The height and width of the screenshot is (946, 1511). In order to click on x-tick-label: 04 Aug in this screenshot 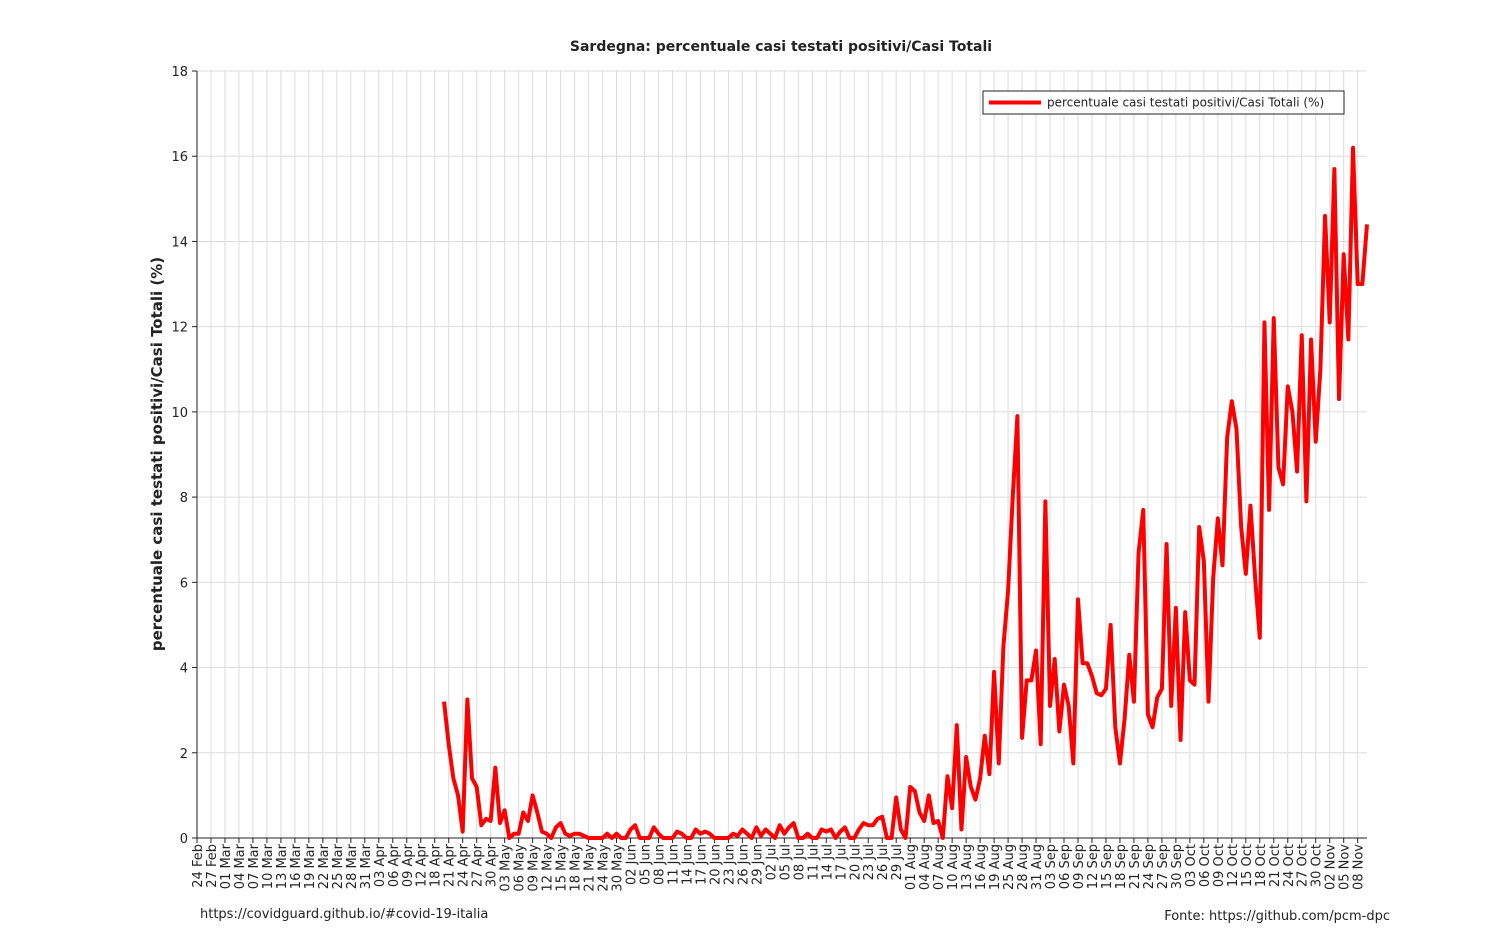, I will do `click(925, 867)`.